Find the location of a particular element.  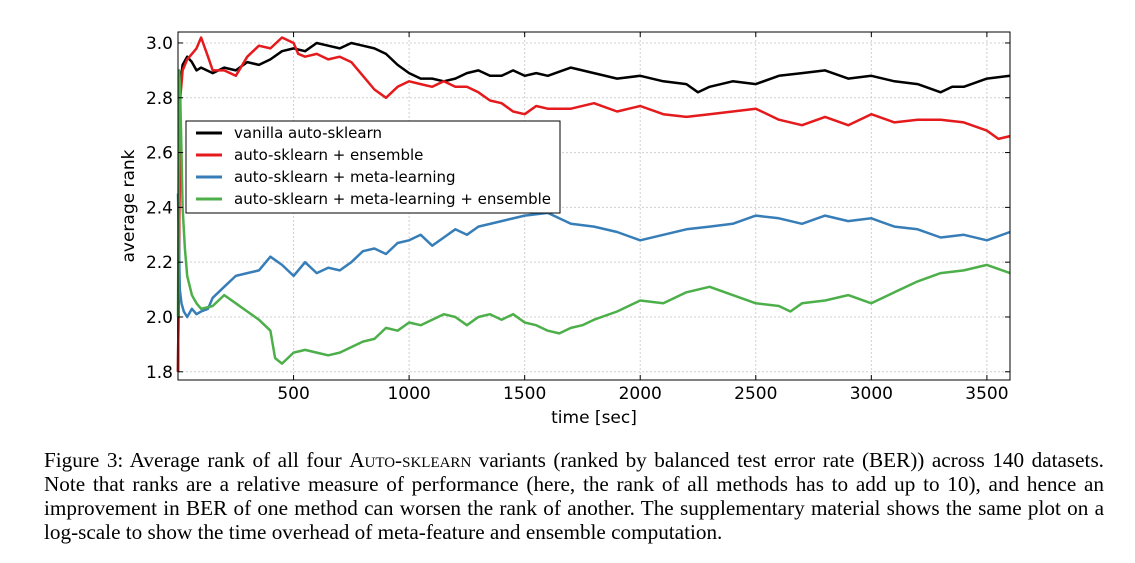

legend-label: auto-sklearn + ensemble is located at coordinates (328, 155).